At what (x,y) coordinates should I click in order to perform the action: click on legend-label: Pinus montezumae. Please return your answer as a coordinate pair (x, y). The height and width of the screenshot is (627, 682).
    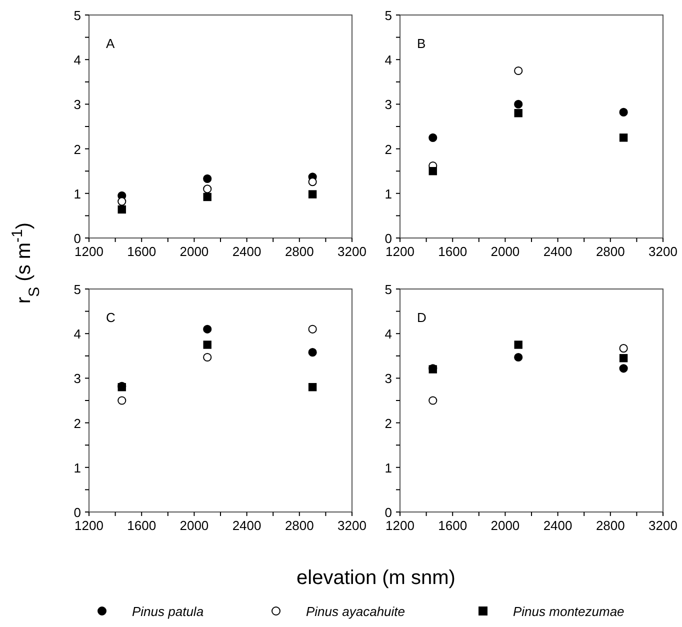
    Looking at the image, I should click on (568, 611).